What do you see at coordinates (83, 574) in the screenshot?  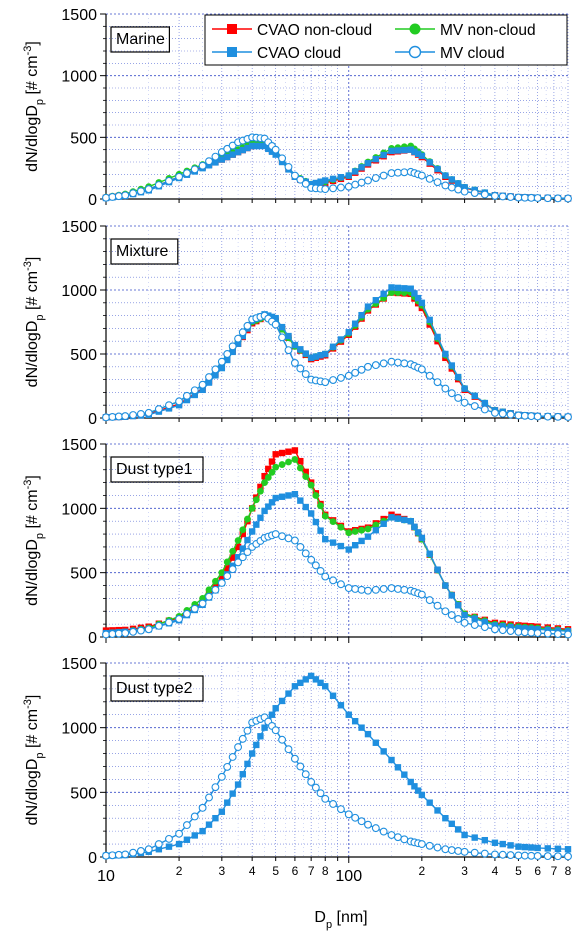 I see `y-tick-label: 500` at bounding box center [83, 574].